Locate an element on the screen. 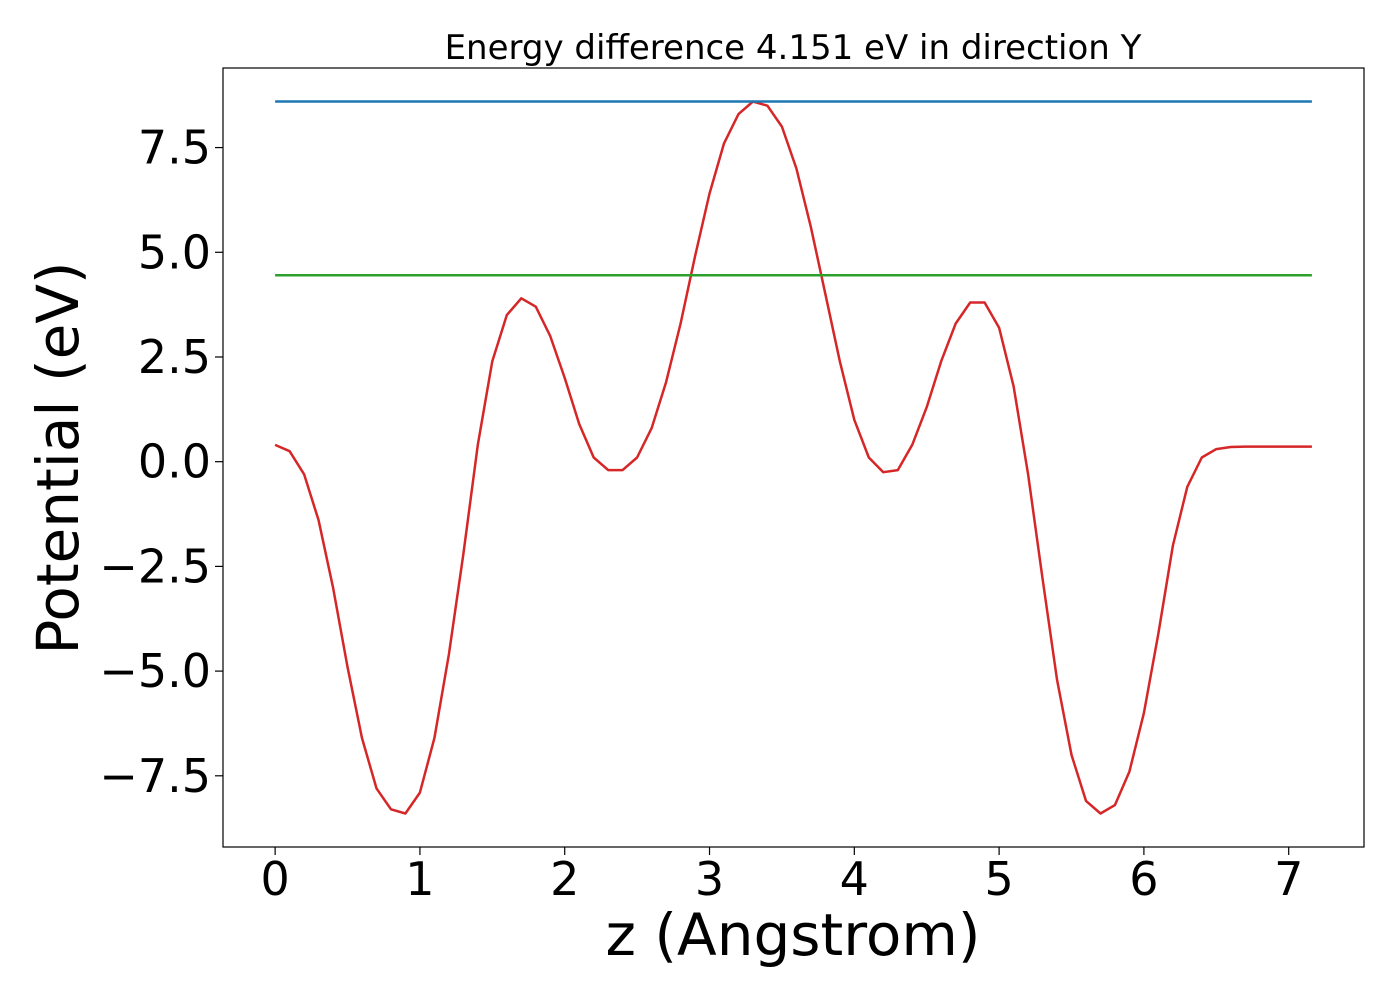 The width and height of the screenshot is (1400, 1000). y-tick-label: 0.0 is located at coordinates (174, 462).